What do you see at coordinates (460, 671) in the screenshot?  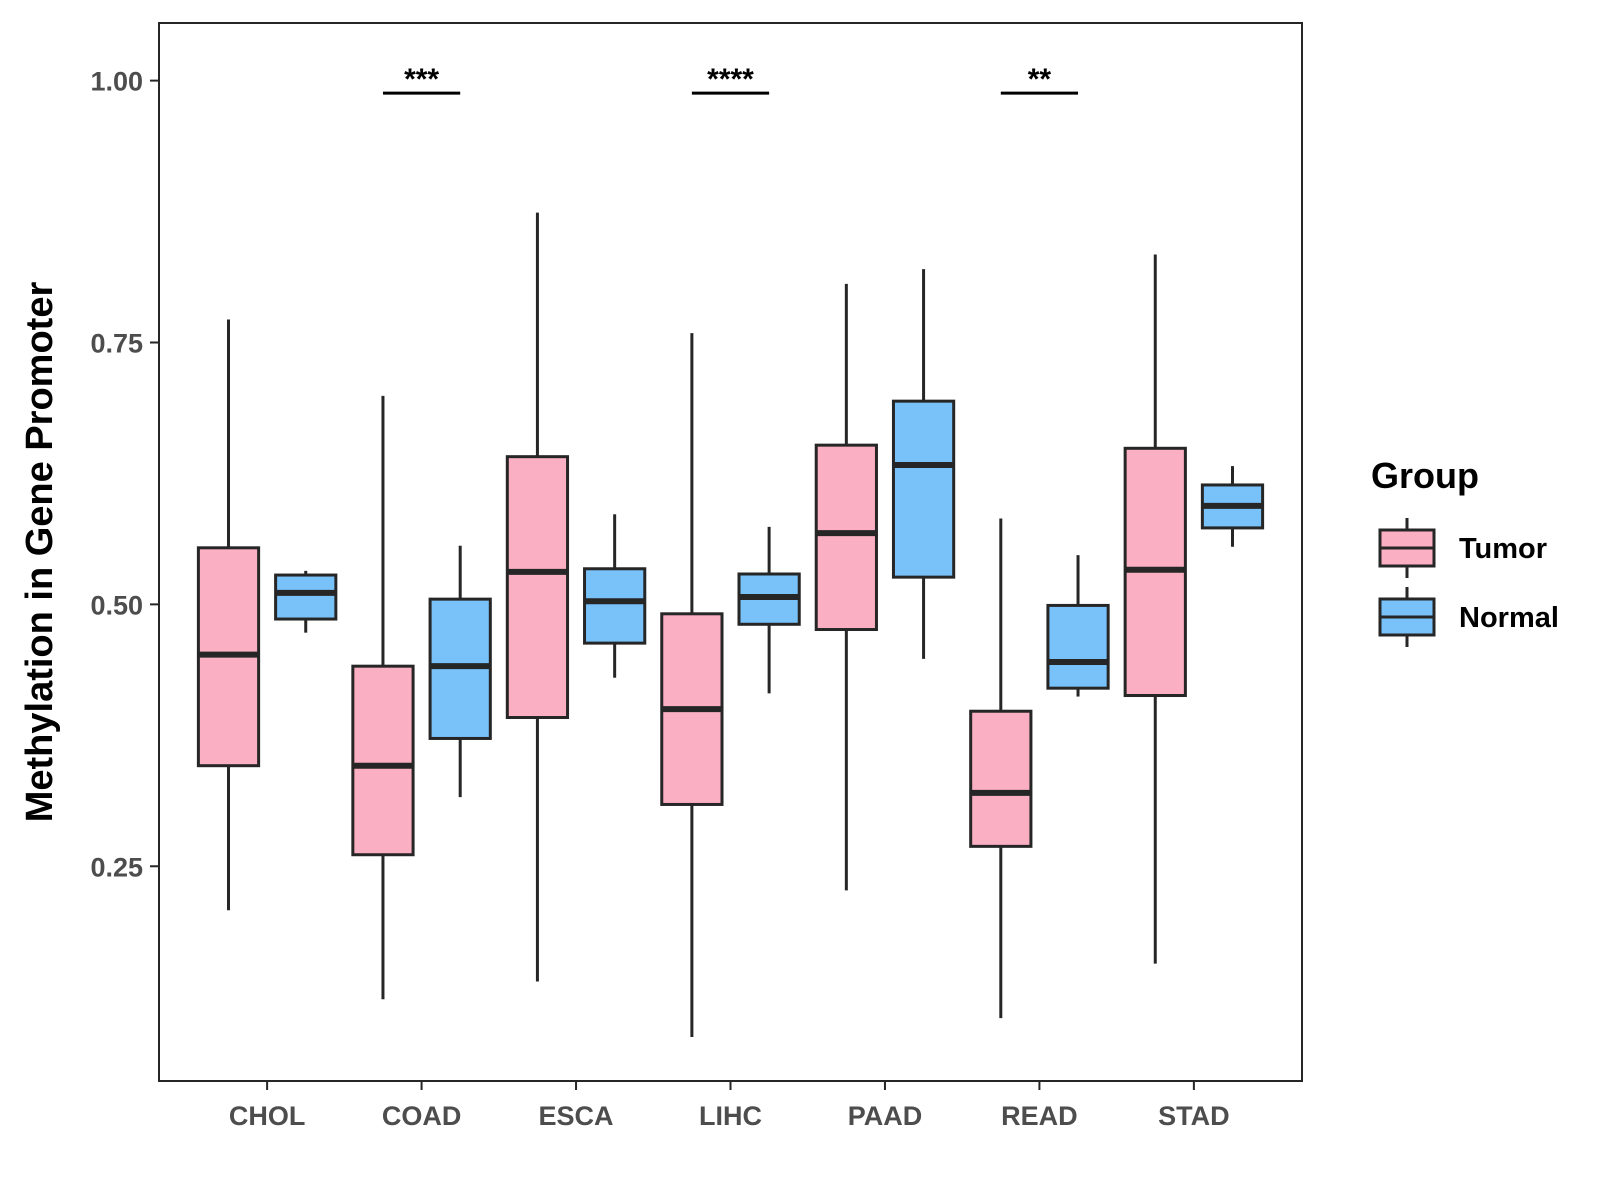 I see `box-normal-coad` at bounding box center [460, 671].